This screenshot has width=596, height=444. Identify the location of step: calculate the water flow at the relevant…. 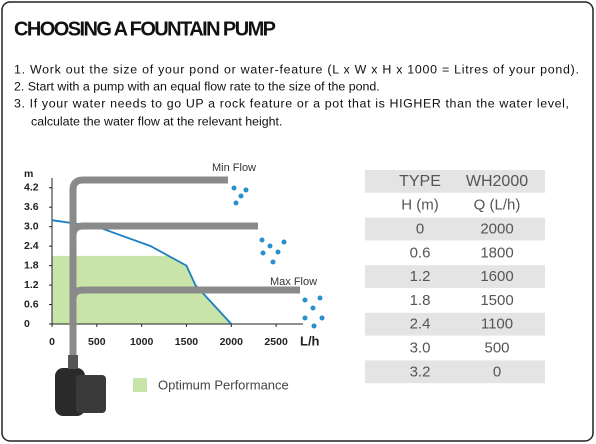
(156, 121).